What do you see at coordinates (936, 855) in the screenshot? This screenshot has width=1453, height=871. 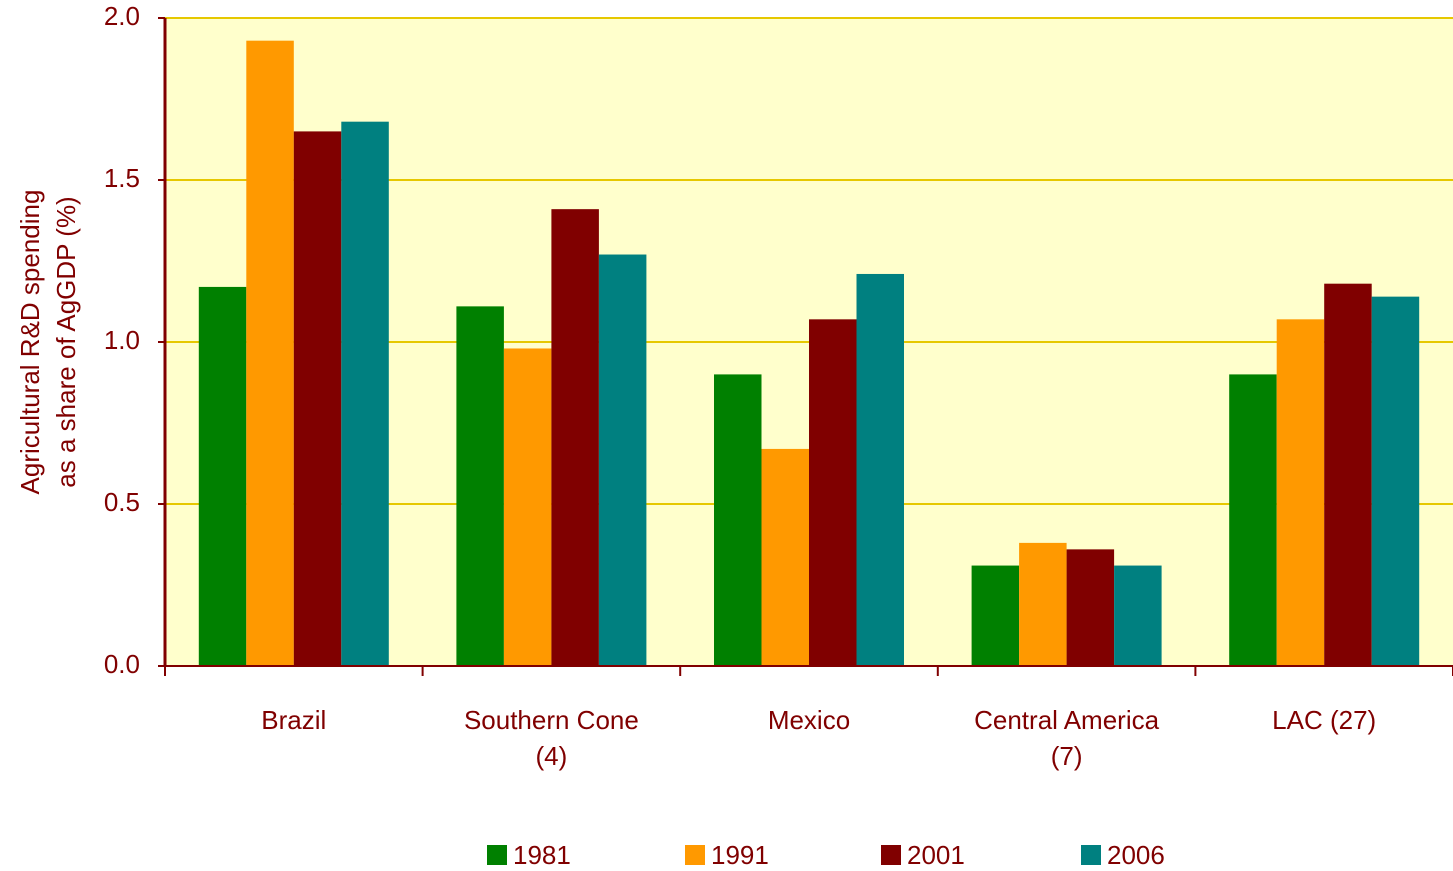 I see `legend-label: 2001` at bounding box center [936, 855].